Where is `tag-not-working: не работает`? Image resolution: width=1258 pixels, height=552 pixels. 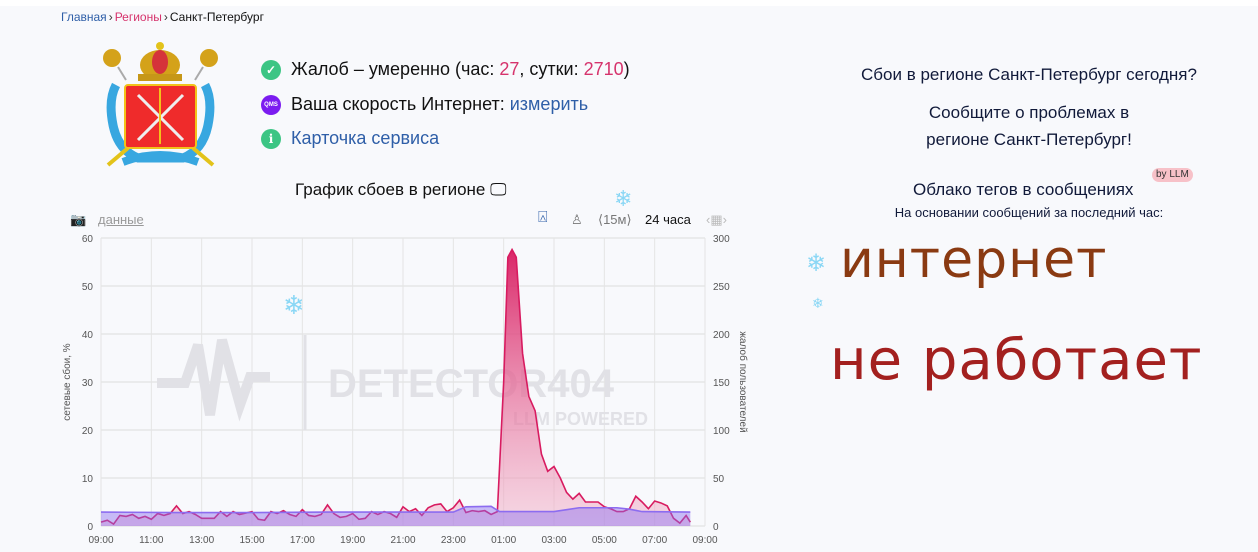
tag-not-working: не работает is located at coordinates (1016, 360).